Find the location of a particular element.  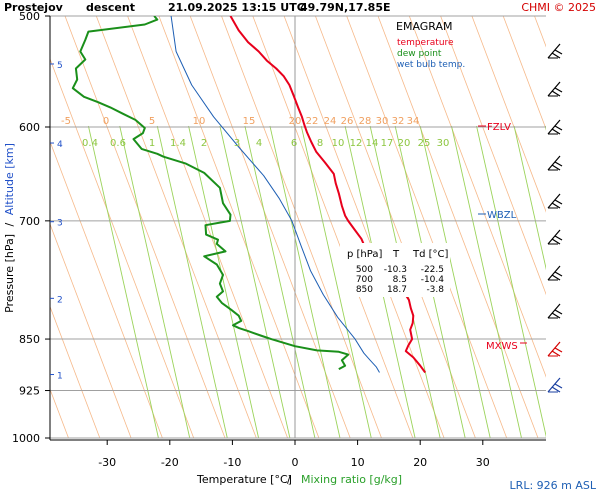

mixing-ratio-label: 0.6 is located at coordinates (118, 143).